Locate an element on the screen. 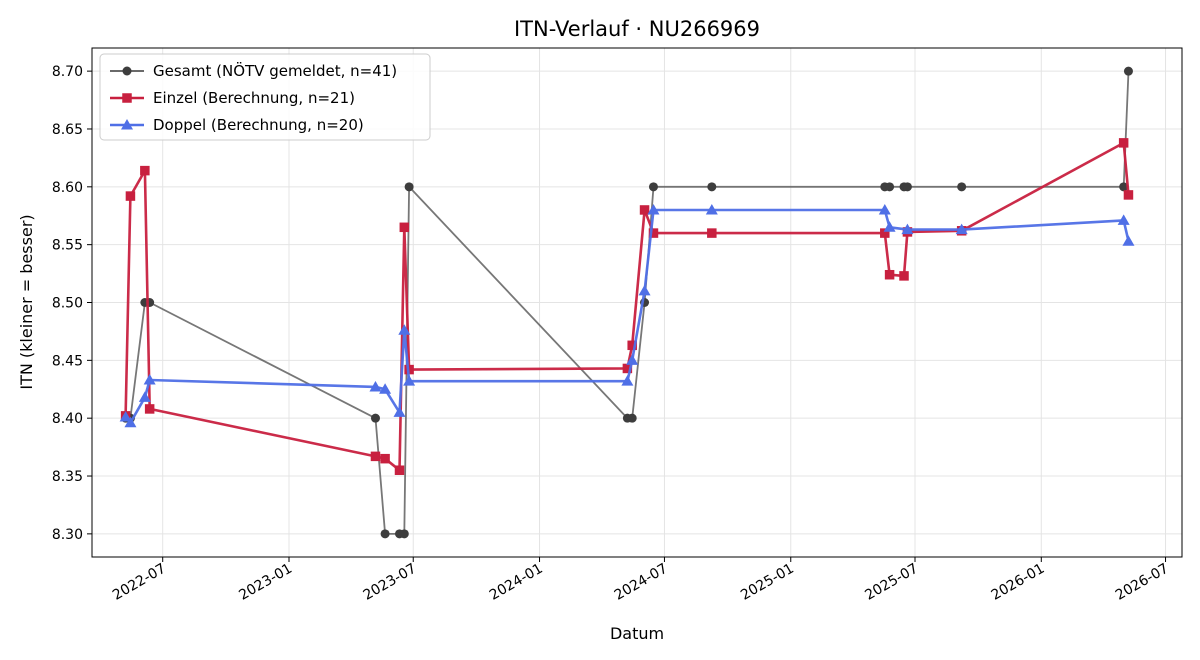  y-tick-label: 8.40 is located at coordinates (67, 419).